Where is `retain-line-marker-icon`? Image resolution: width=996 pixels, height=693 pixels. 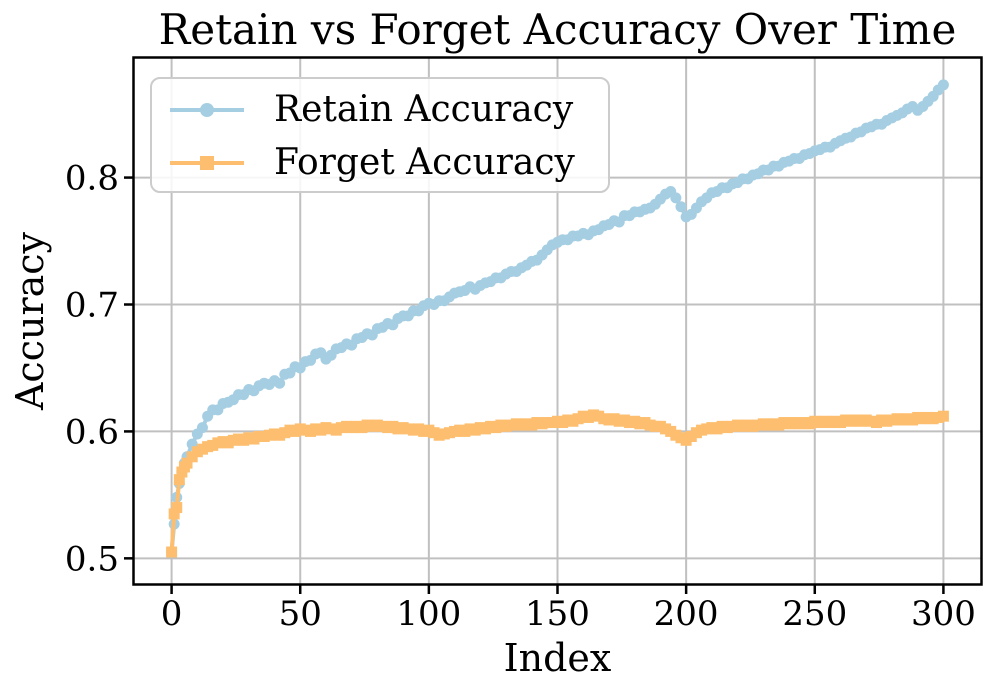
retain-line-marker-icon is located at coordinates (207, 109).